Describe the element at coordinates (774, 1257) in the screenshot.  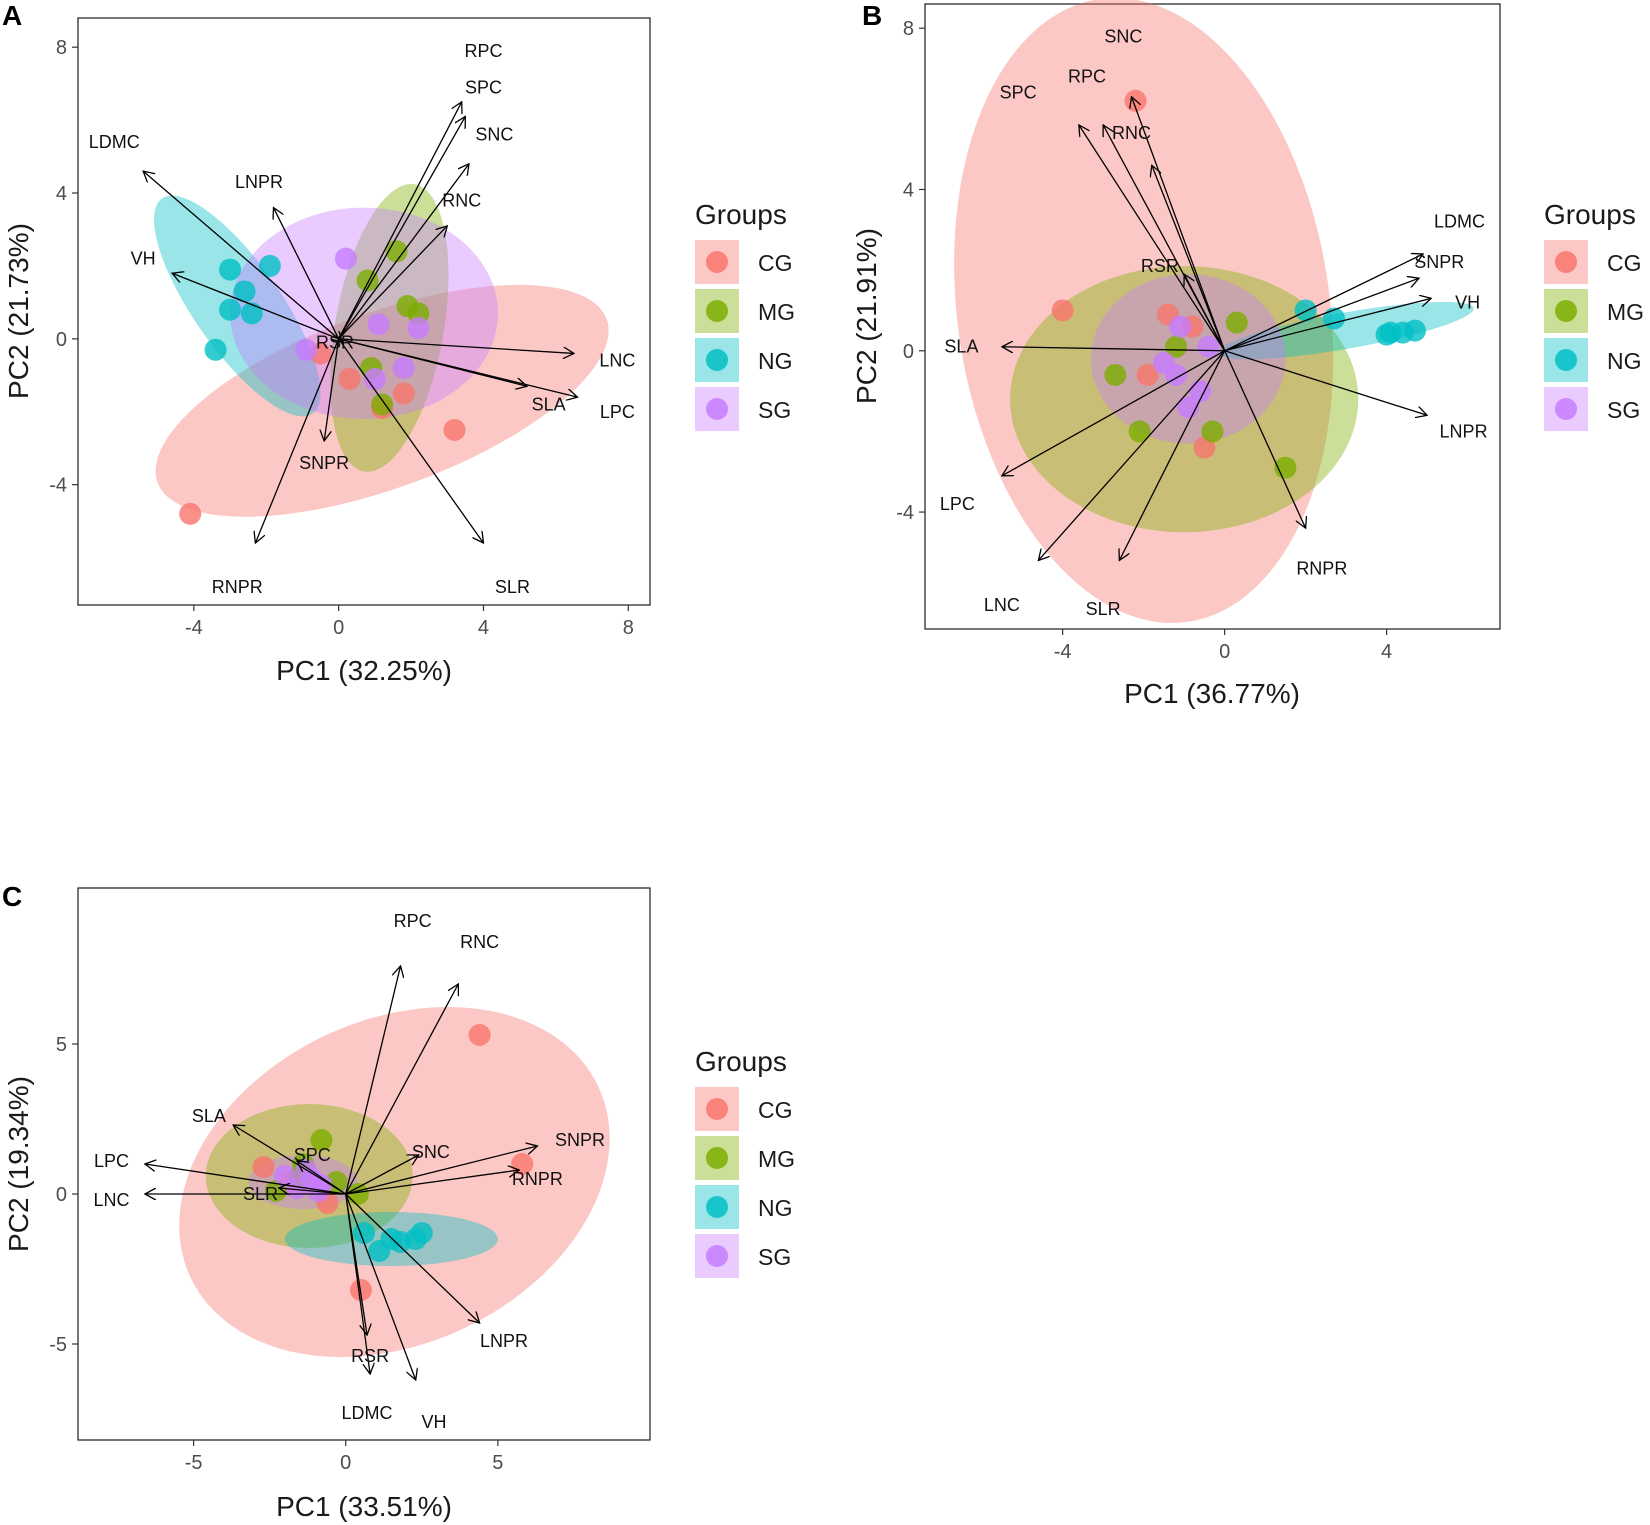
I see `legend-label-sg: SG` at that location.